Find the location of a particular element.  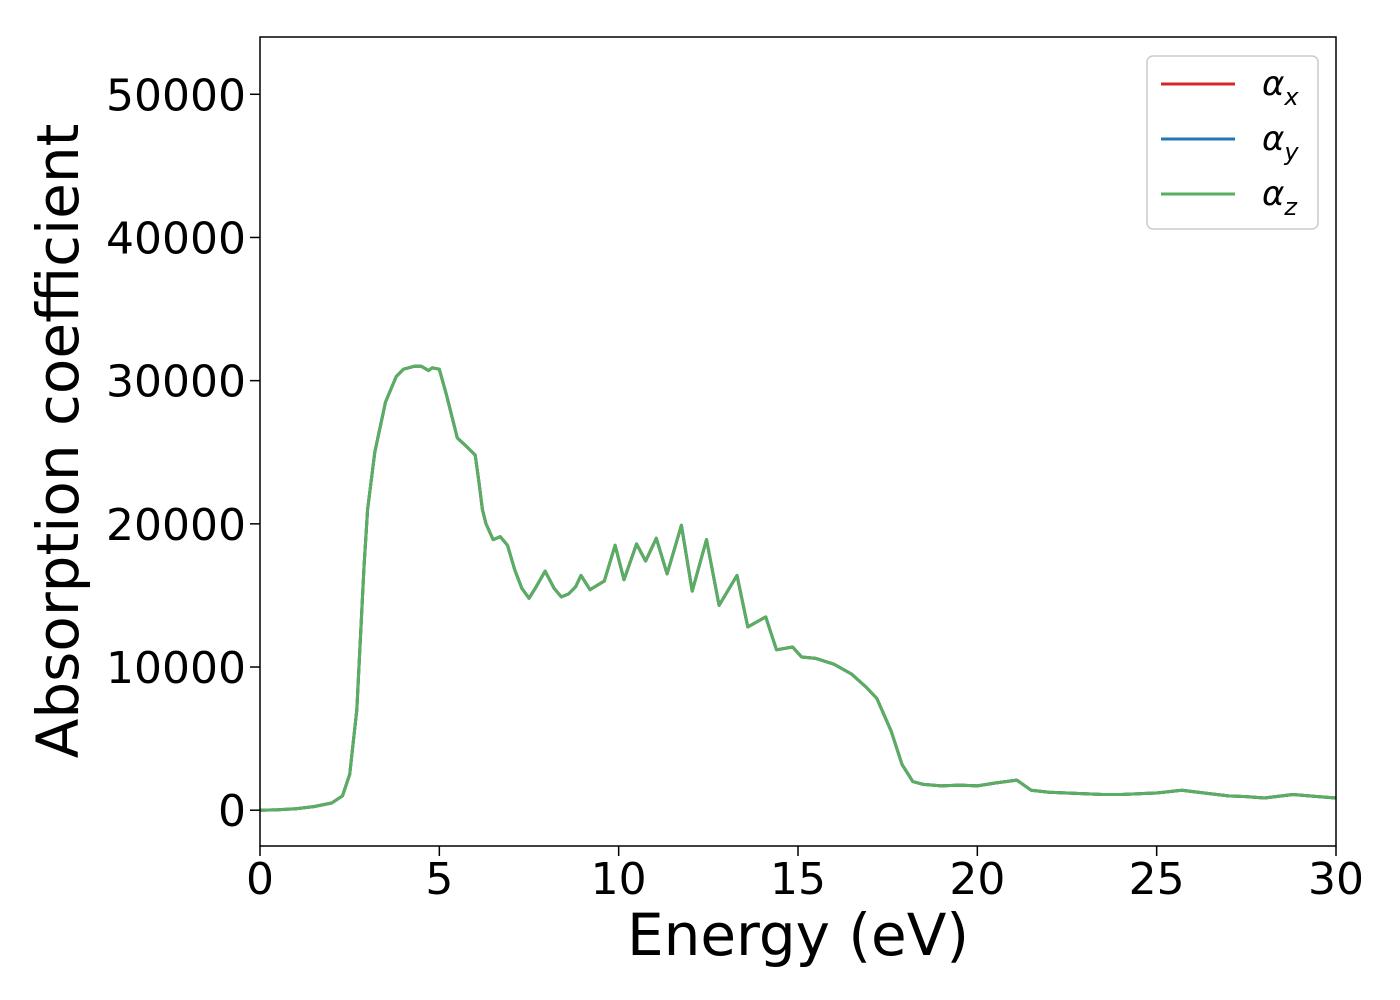

legend: αx αy αz is located at coordinates (1232, 142).